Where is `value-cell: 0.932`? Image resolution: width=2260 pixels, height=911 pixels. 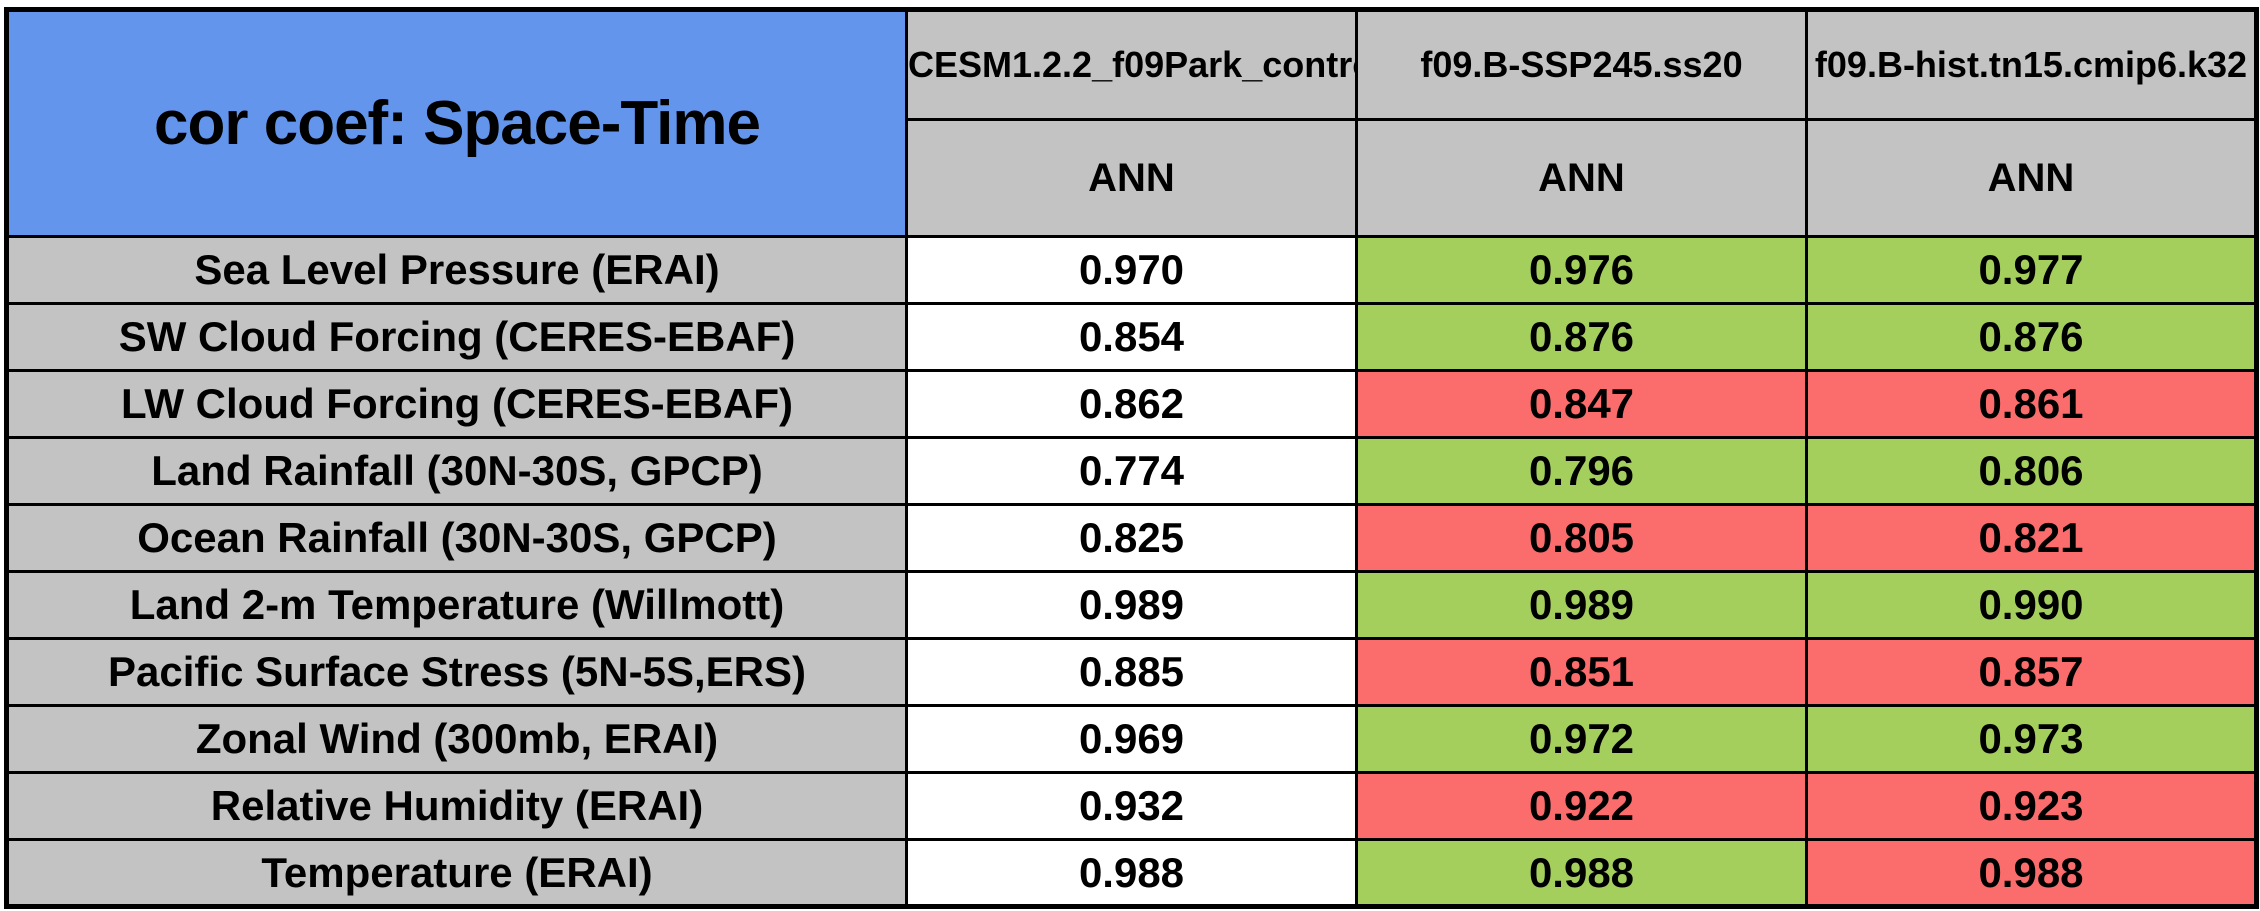 value-cell: 0.932 is located at coordinates (1131, 806).